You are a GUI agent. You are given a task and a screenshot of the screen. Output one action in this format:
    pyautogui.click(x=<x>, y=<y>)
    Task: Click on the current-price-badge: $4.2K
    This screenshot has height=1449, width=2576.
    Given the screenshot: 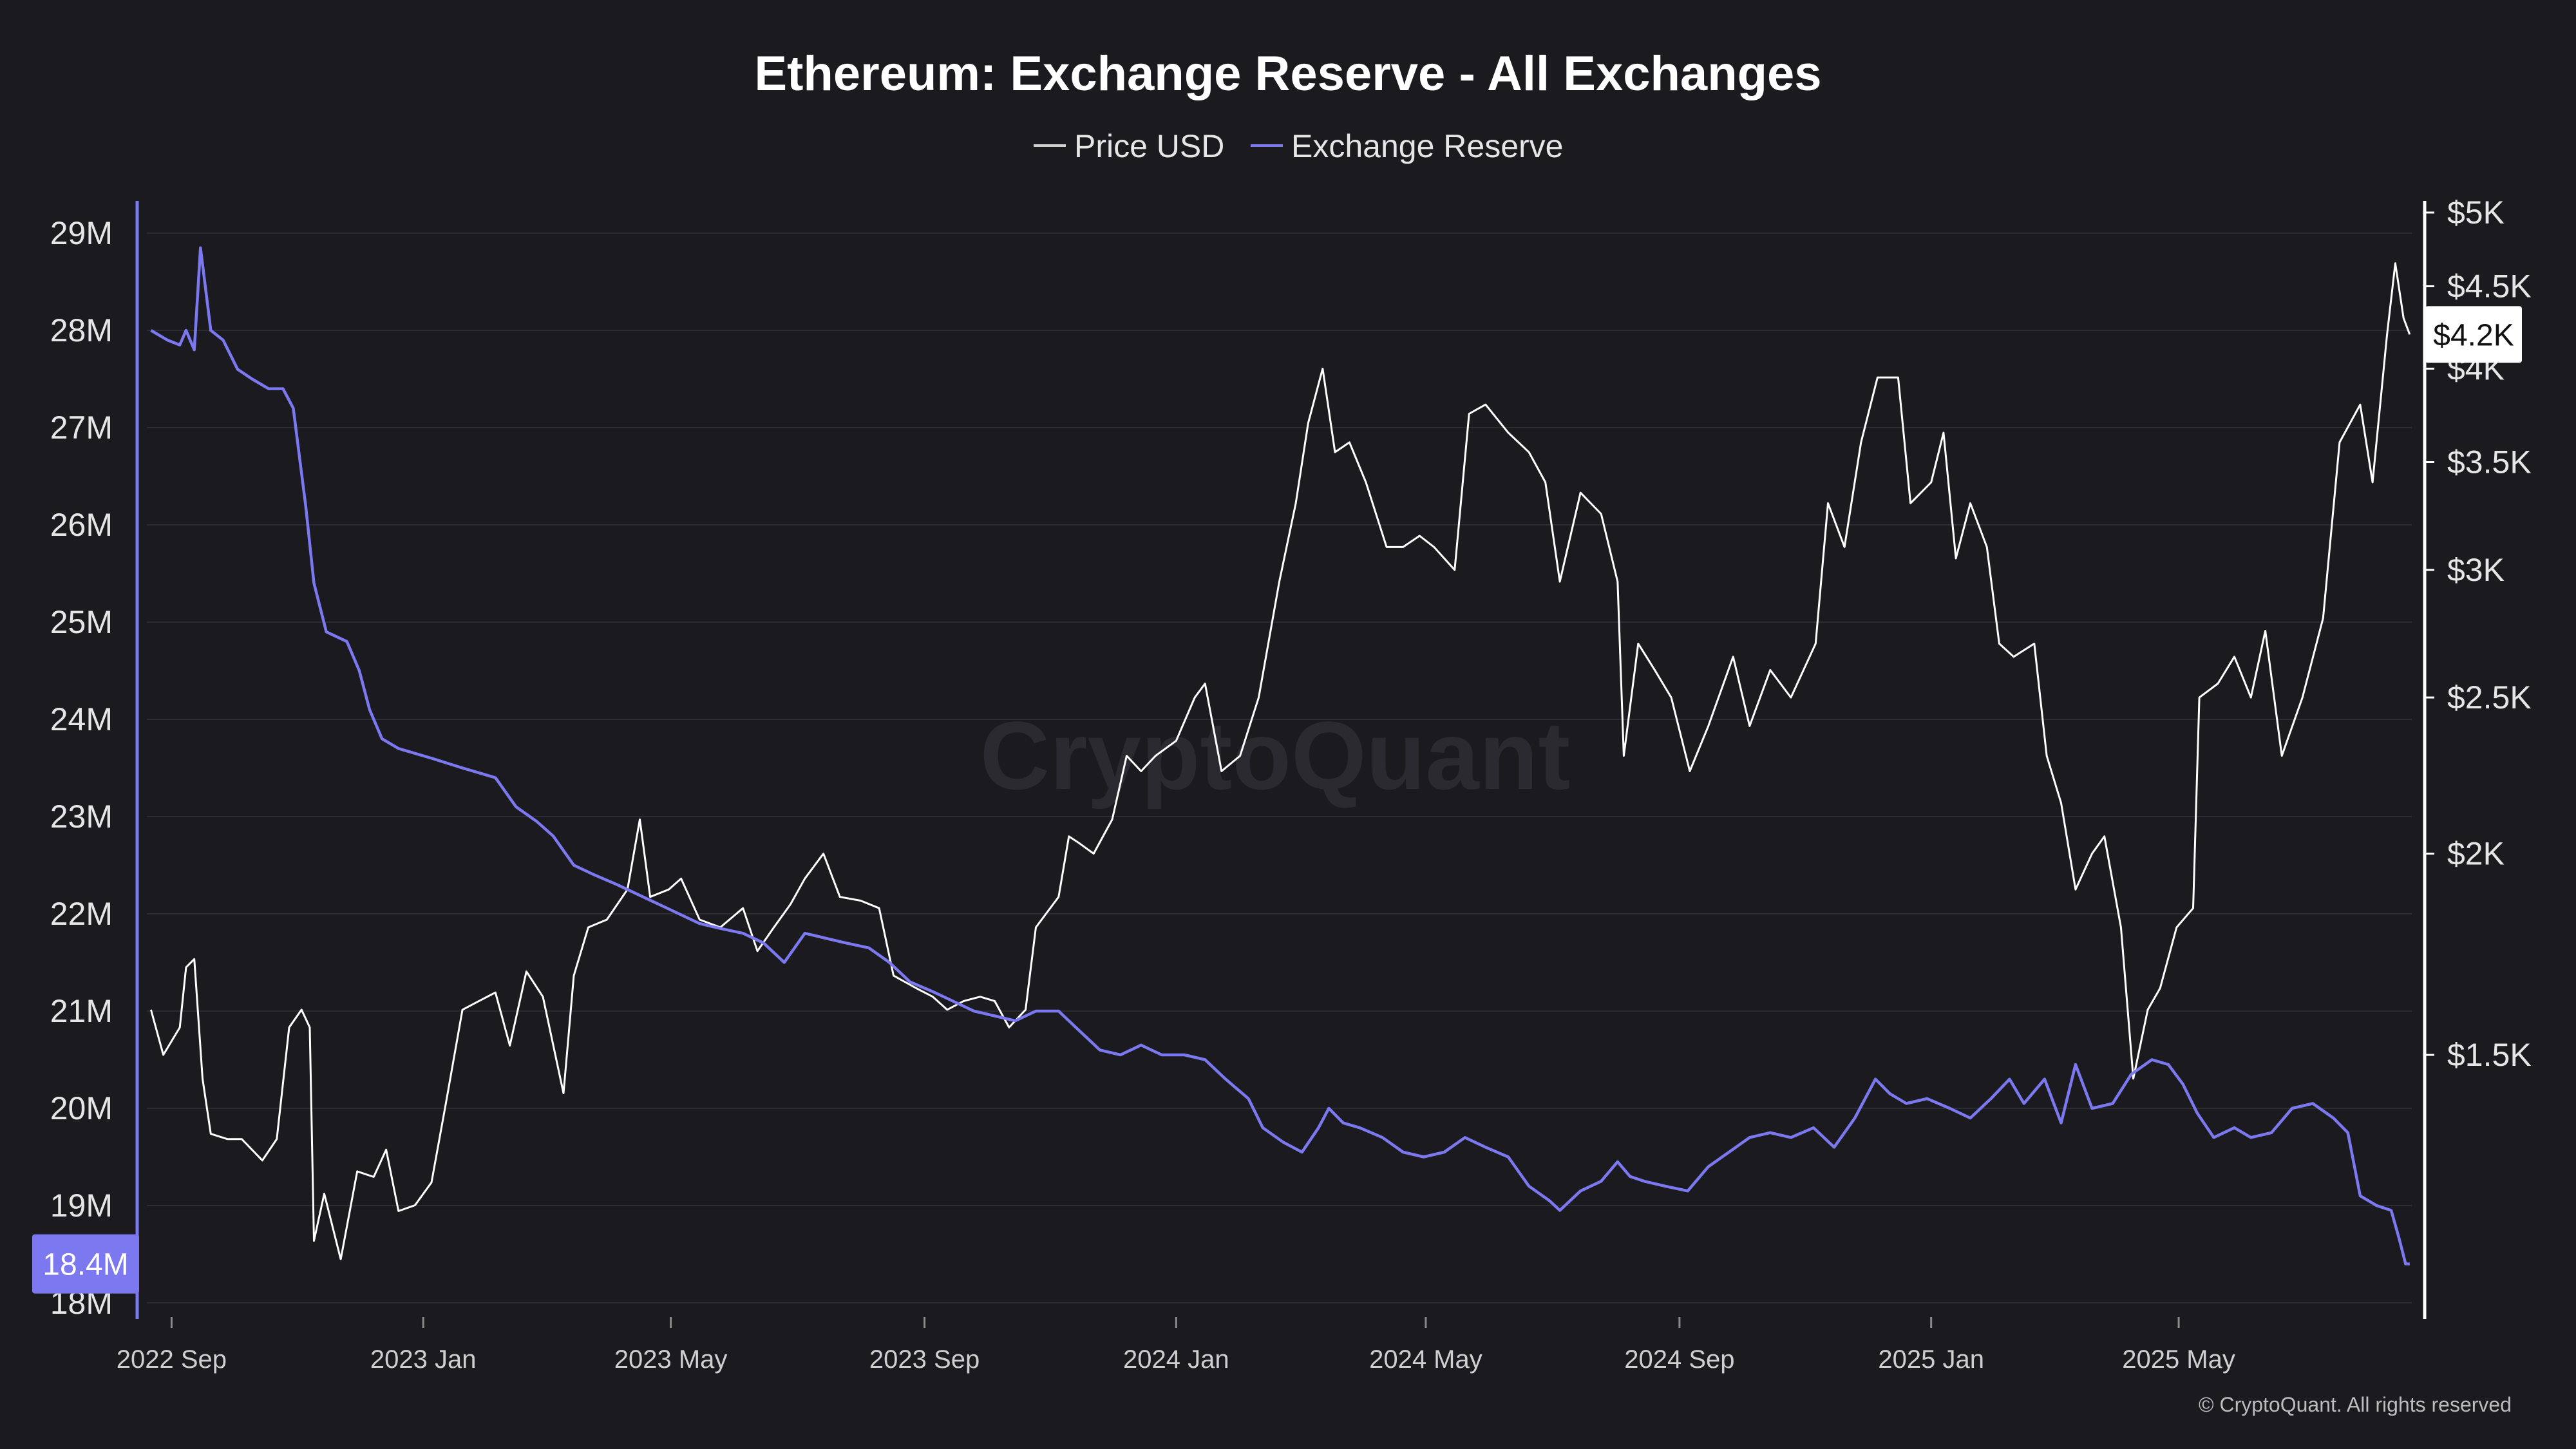 What is the action you would take?
    pyautogui.click(x=2473, y=334)
    